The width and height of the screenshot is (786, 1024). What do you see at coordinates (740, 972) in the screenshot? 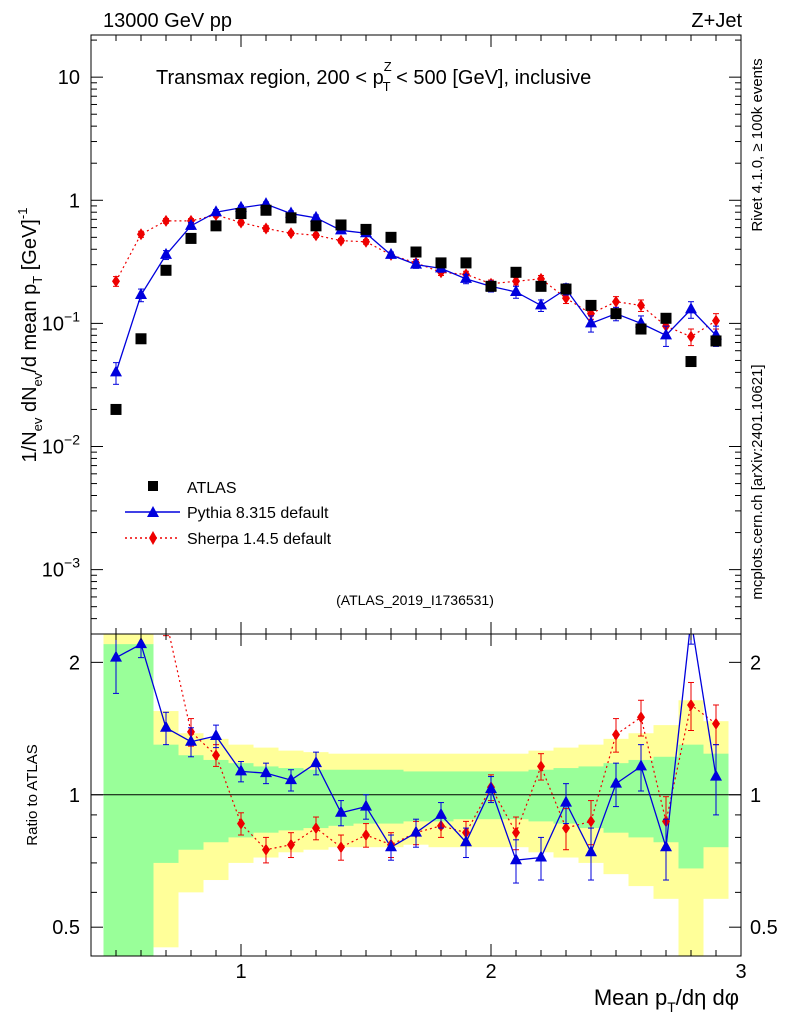
I see `x-tick-label: 3` at bounding box center [740, 972].